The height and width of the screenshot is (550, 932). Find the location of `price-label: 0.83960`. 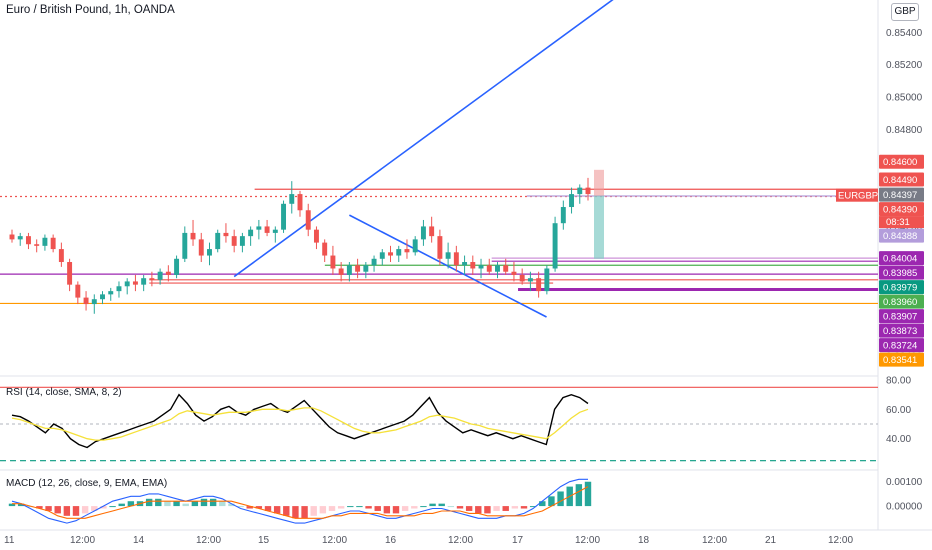

price-label: 0.83960 is located at coordinates (900, 302).